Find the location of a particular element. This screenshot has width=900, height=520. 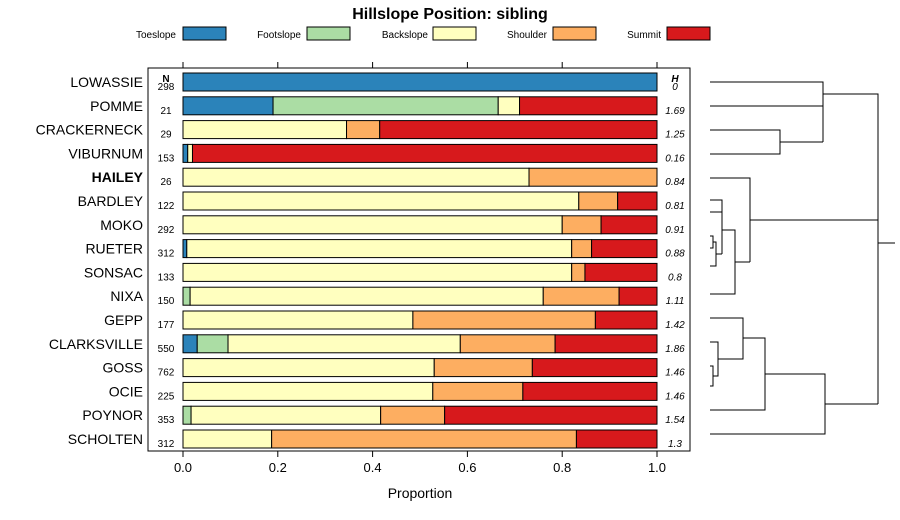

row-label: LOWASSIE is located at coordinates (106, 82).